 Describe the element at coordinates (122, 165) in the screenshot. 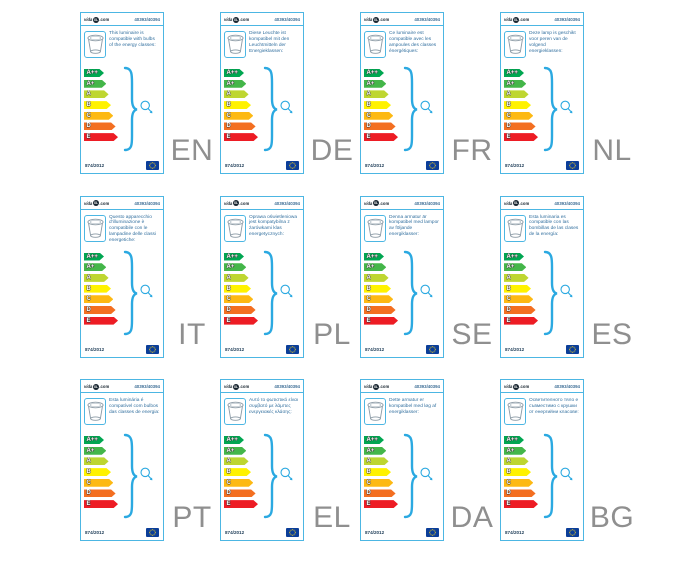

I see `card-footer: 874/2012` at that location.